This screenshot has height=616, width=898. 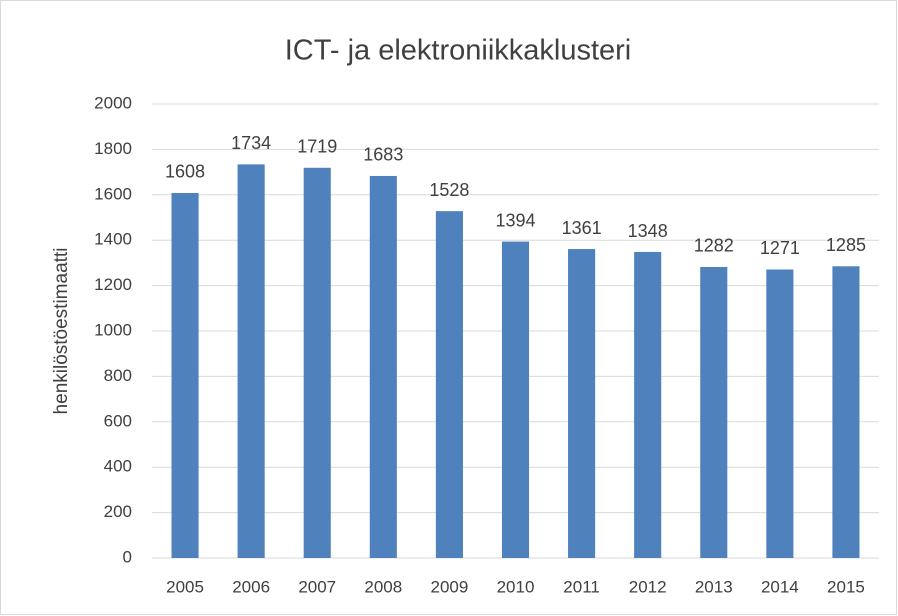 What do you see at coordinates (113, 284) in the screenshot?
I see `y-tick-label: 1200` at bounding box center [113, 284].